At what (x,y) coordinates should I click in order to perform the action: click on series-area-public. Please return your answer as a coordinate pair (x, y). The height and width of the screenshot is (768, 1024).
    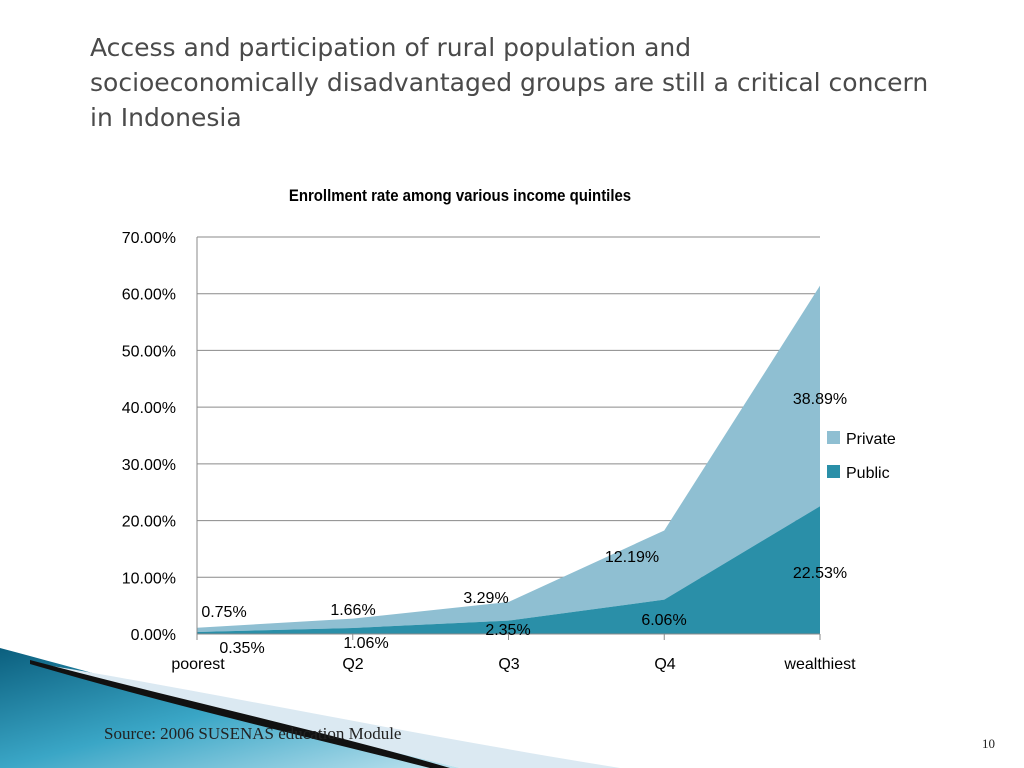
    Looking at the image, I should click on (508, 570).